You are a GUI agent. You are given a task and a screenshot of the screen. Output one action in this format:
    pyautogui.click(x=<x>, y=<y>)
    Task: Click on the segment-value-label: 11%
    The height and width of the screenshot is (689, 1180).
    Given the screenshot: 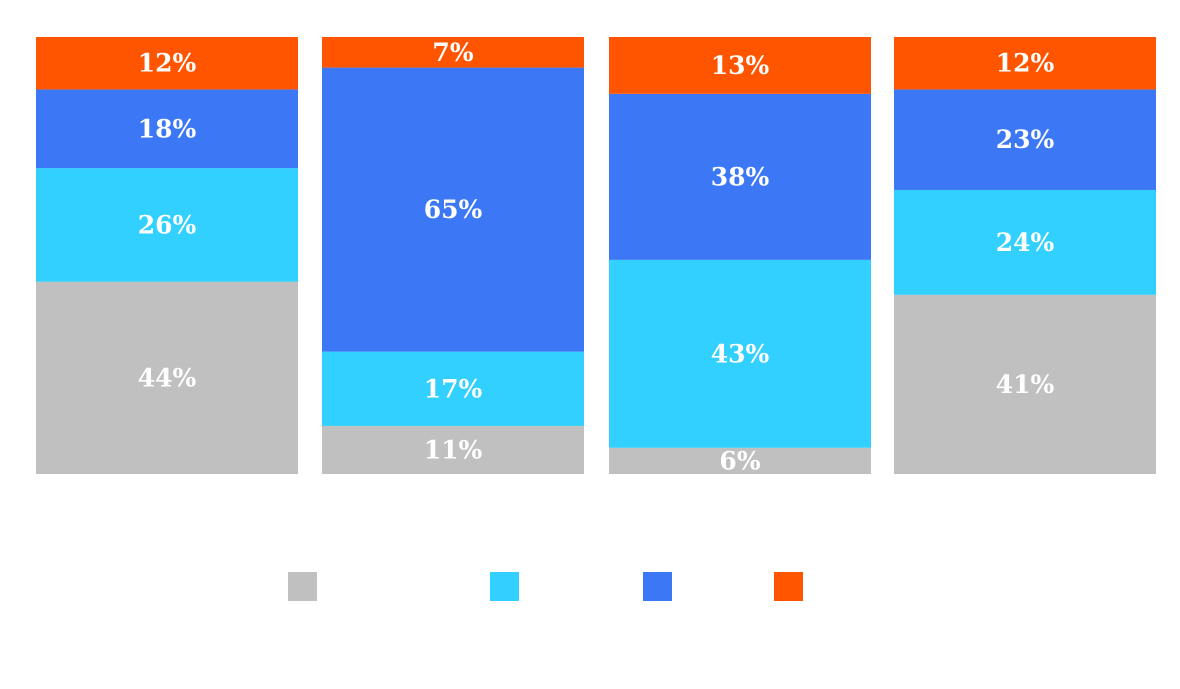 What is the action you would take?
    pyautogui.click(x=453, y=449)
    